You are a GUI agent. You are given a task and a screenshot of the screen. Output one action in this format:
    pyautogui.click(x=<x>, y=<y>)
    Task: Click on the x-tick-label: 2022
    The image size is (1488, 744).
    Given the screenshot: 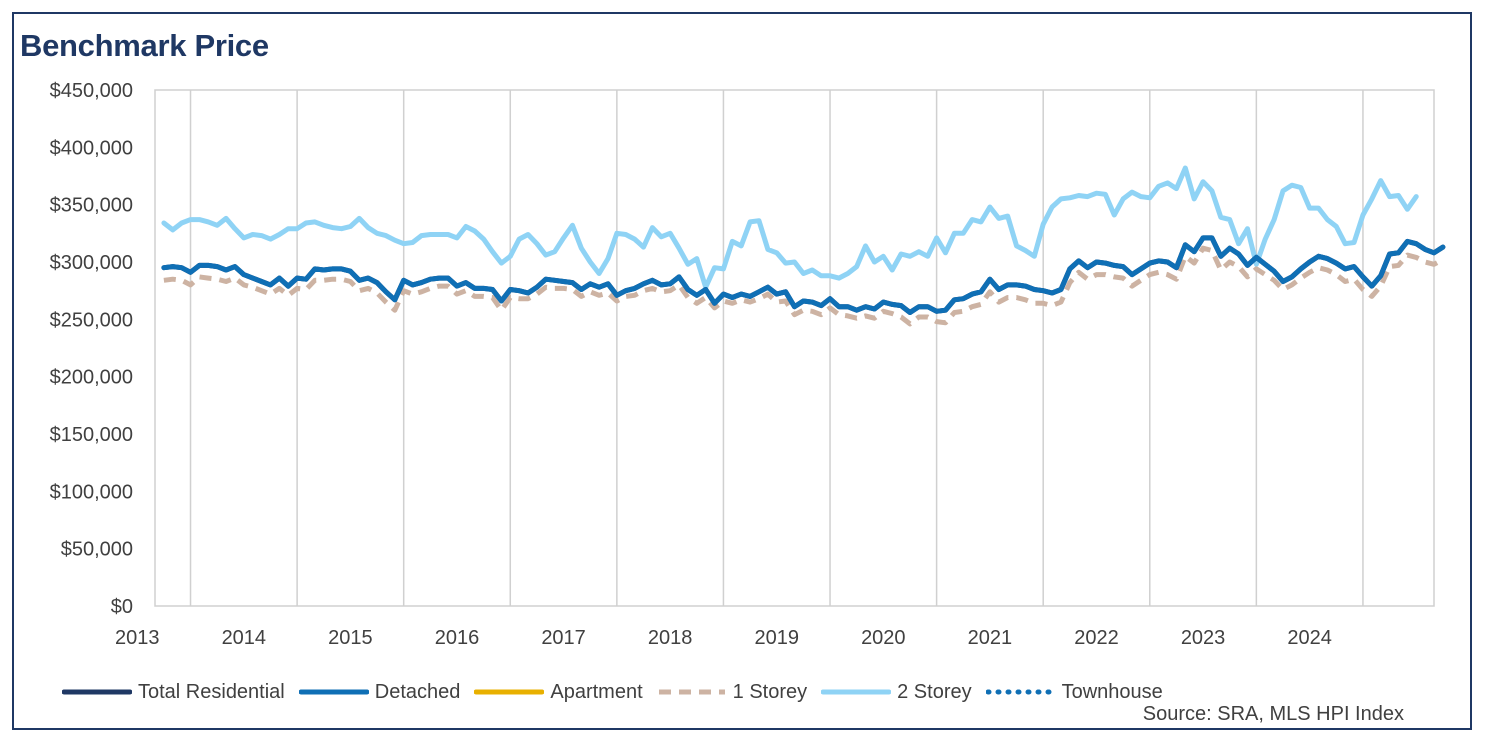 What is the action you would take?
    pyautogui.click(x=1096, y=638)
    